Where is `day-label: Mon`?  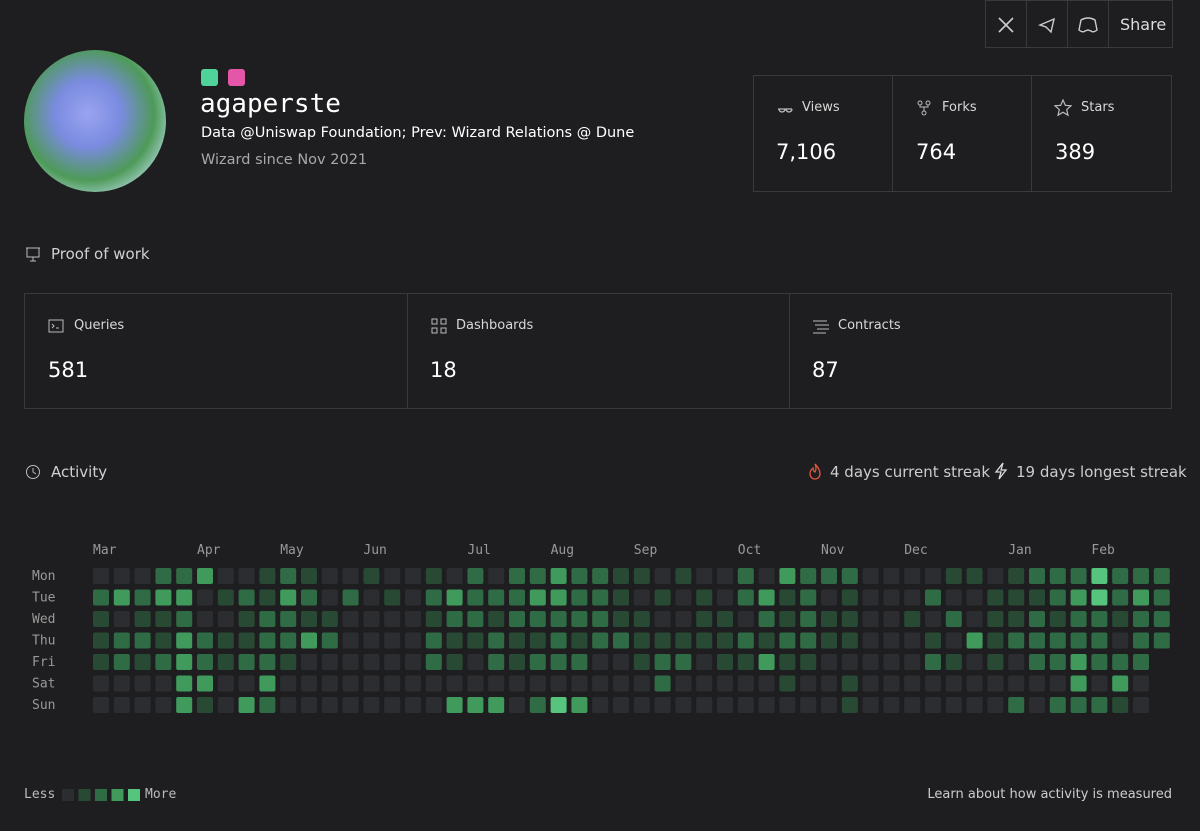 day-label: Mon is located at coordinates (43, 576).